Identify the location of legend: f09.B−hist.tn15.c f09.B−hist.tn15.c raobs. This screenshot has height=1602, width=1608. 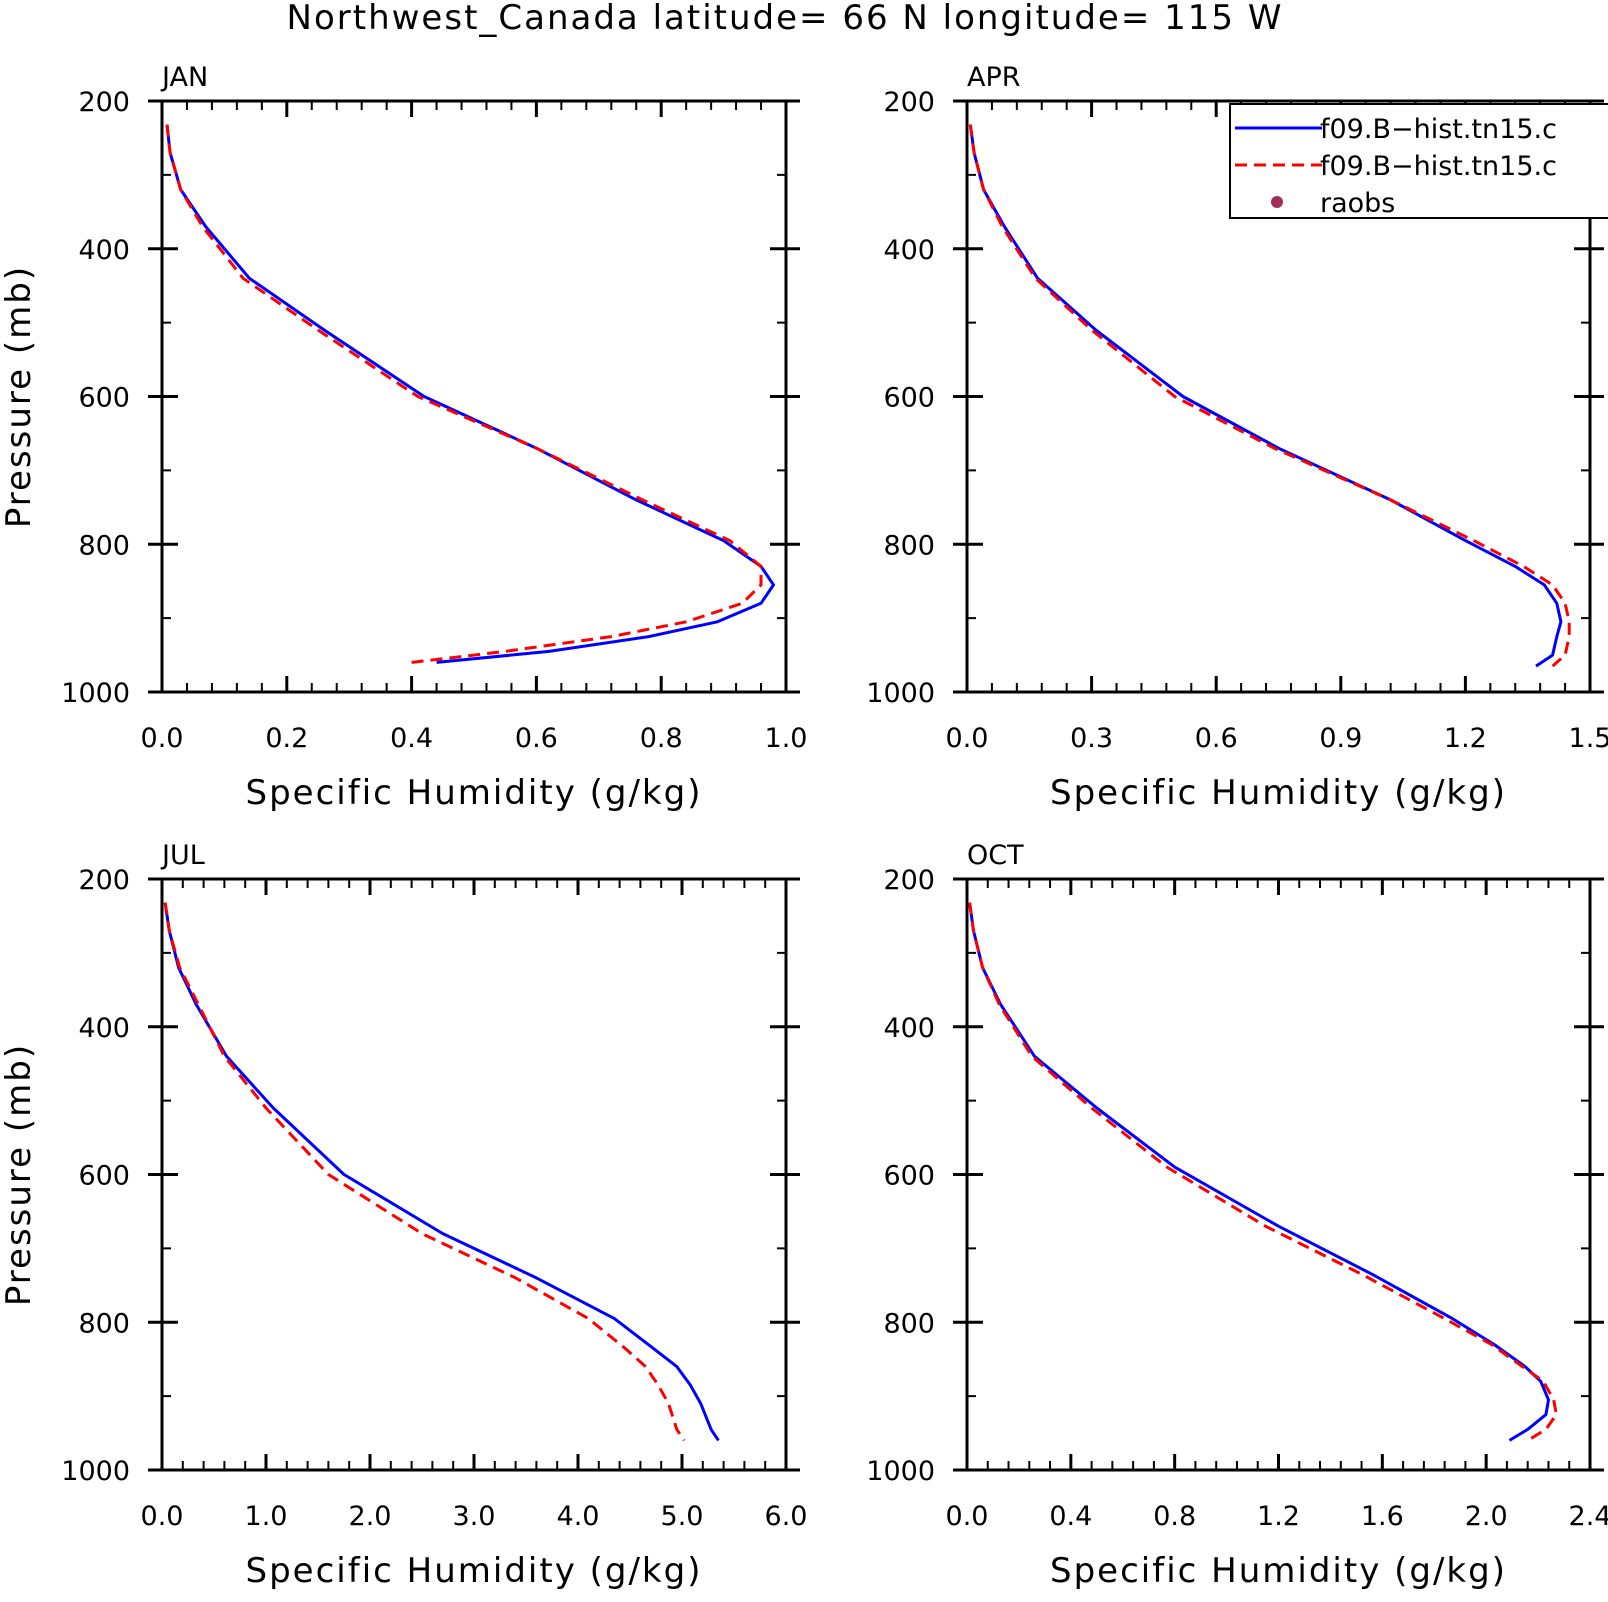
(1418, 161).